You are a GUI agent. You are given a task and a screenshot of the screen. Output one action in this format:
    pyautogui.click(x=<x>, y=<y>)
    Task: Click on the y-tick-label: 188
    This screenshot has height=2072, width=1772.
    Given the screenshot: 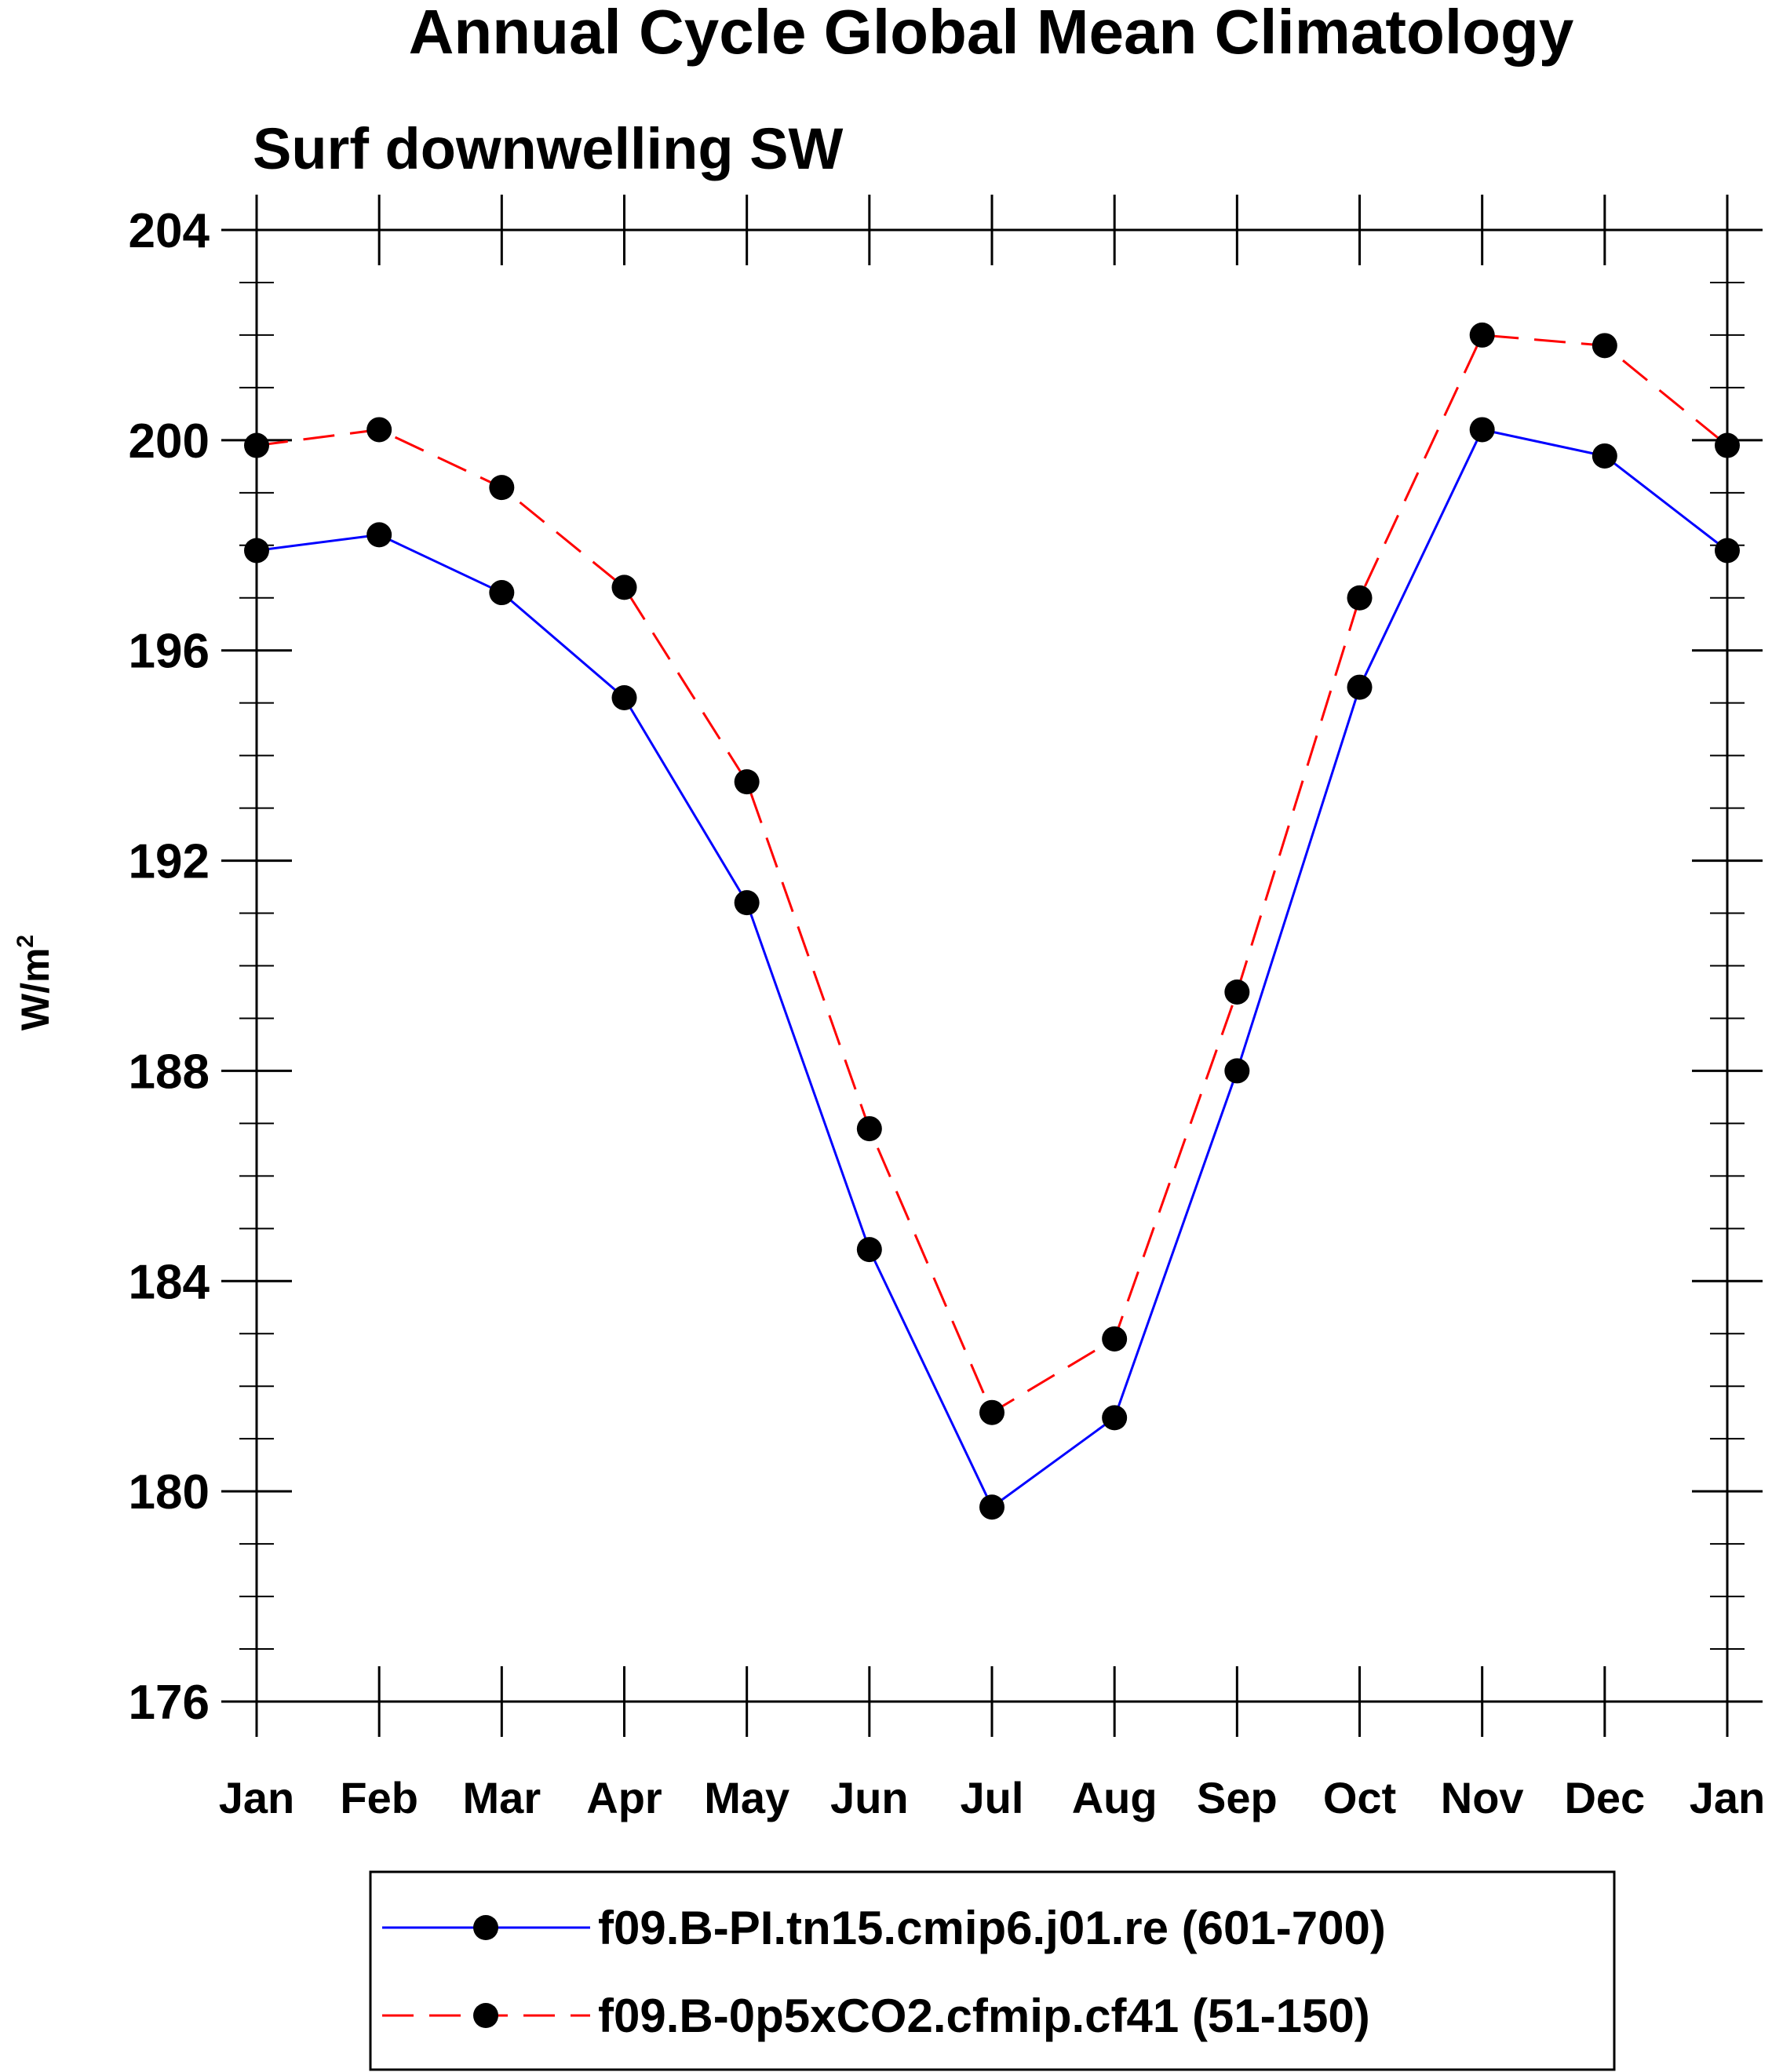 What is the action you would take?
    pyautogui.click(x=169, y=1072)
    